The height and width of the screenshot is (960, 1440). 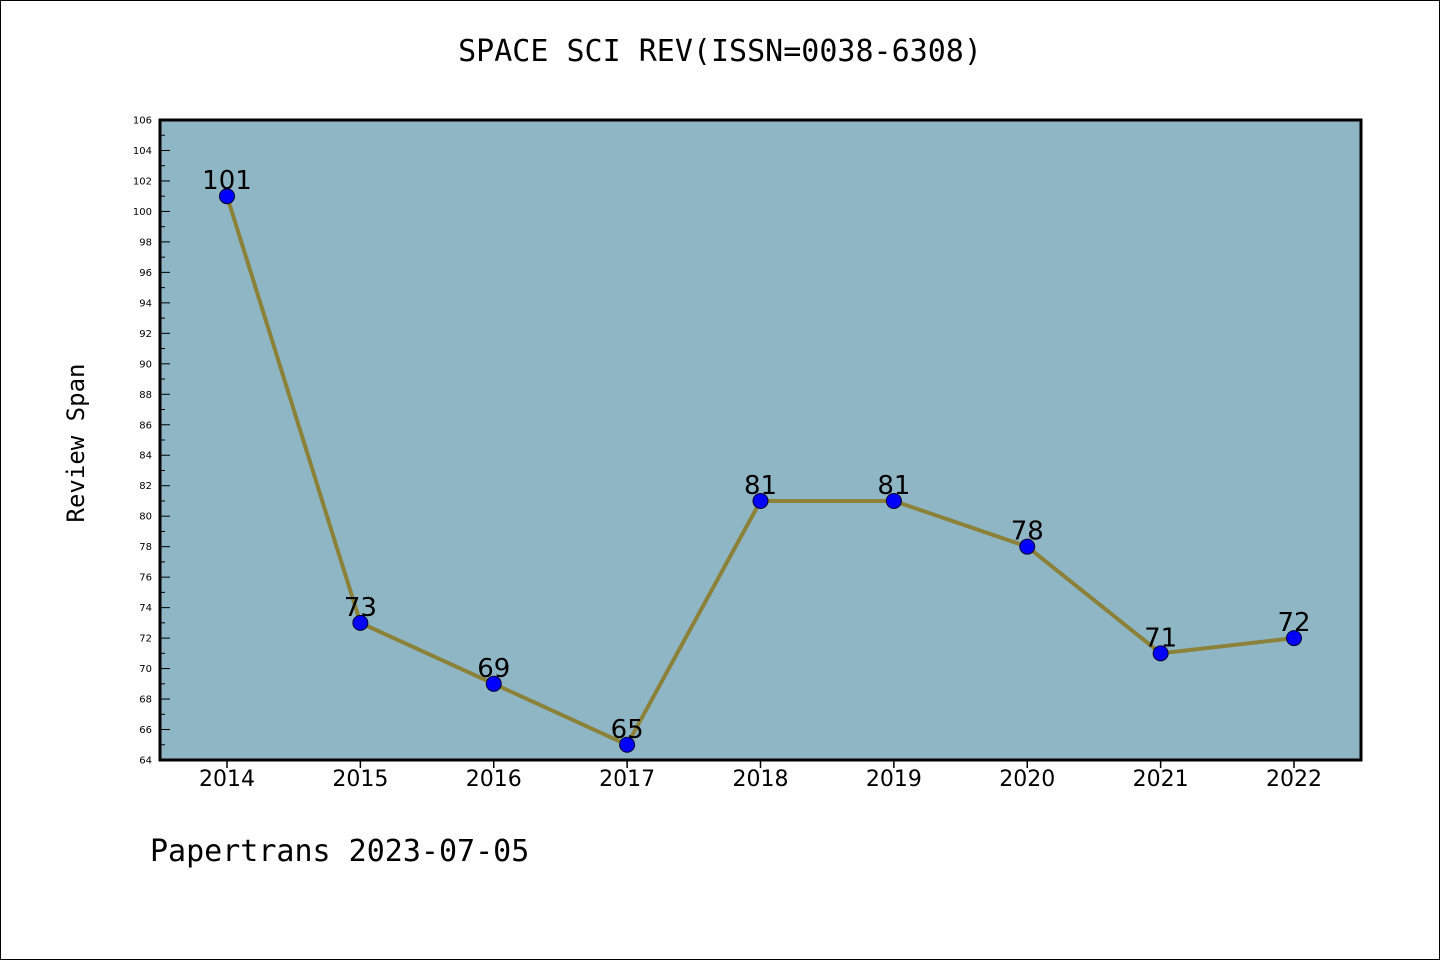 What do you see at coordinates (145, 303) in the screenshot?
I see `y-tick-label: 94` at bounding box center [145, 303].